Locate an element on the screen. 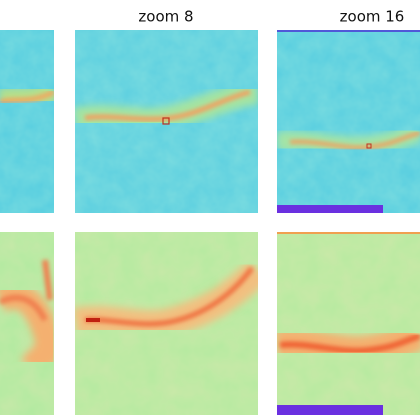 This screenshot has height=420, width=420. column-title: zoom 8 is located at coordinates (165, 17).